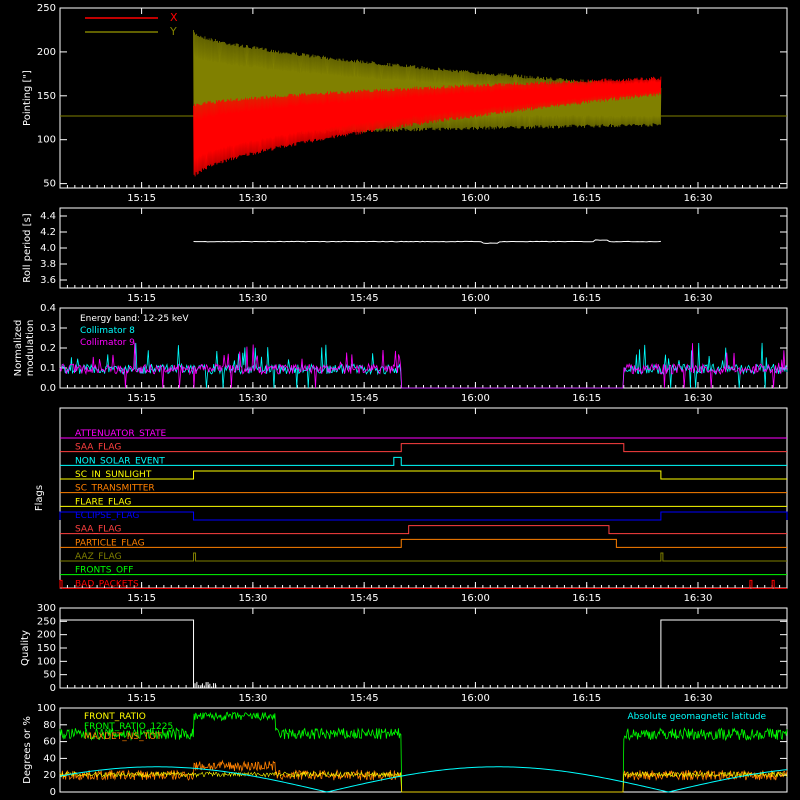  I want to click on y-tick-label: 3.6, so click(48, 280).